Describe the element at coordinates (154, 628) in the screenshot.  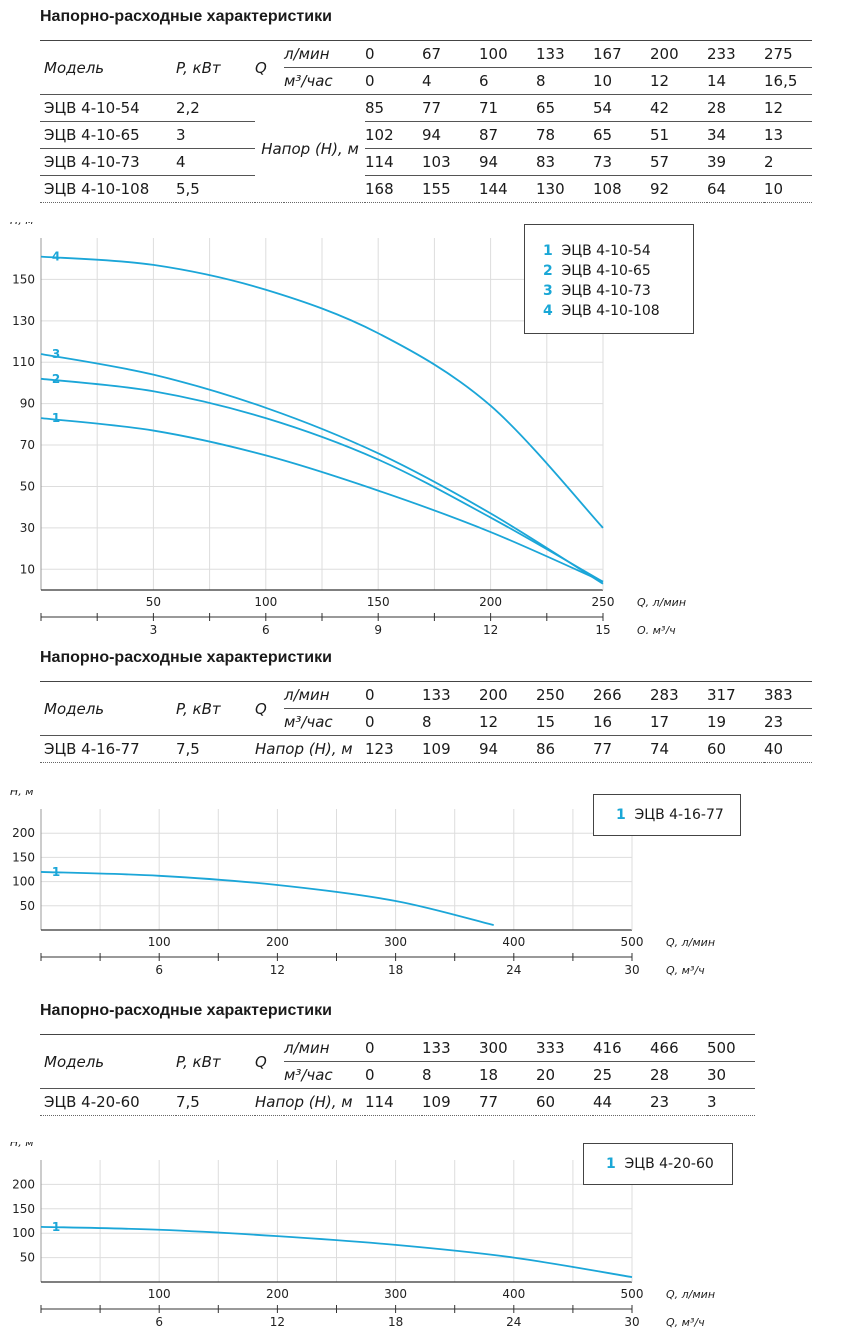
I see `x2-tick-label: 3` at that location.